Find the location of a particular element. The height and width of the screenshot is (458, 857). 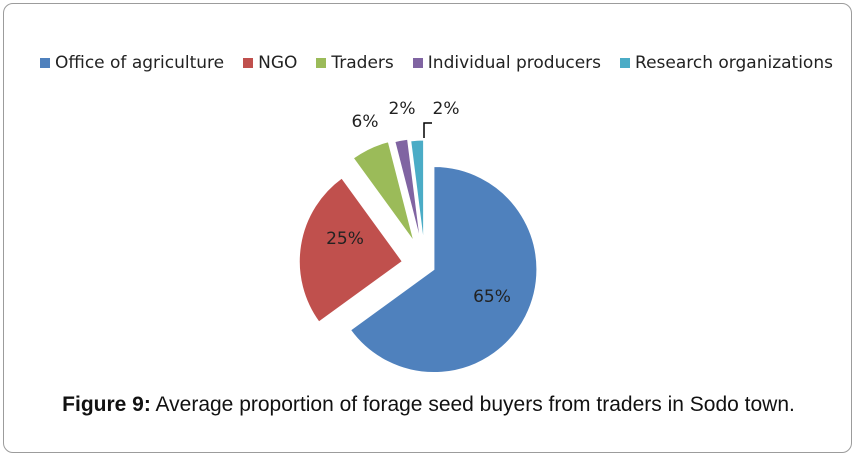

legend-item: Individual producers is located at coordinates (507, 63).